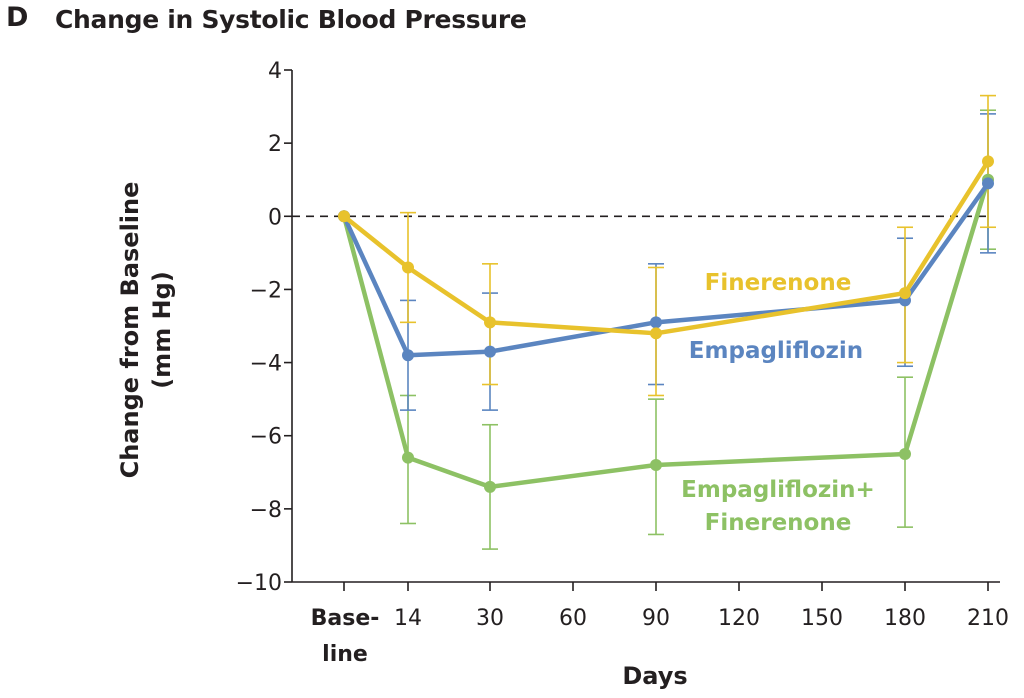 The image size is (1024, 698). I want to click on series-label-finerenone: Finerenone, so click(778, 283).